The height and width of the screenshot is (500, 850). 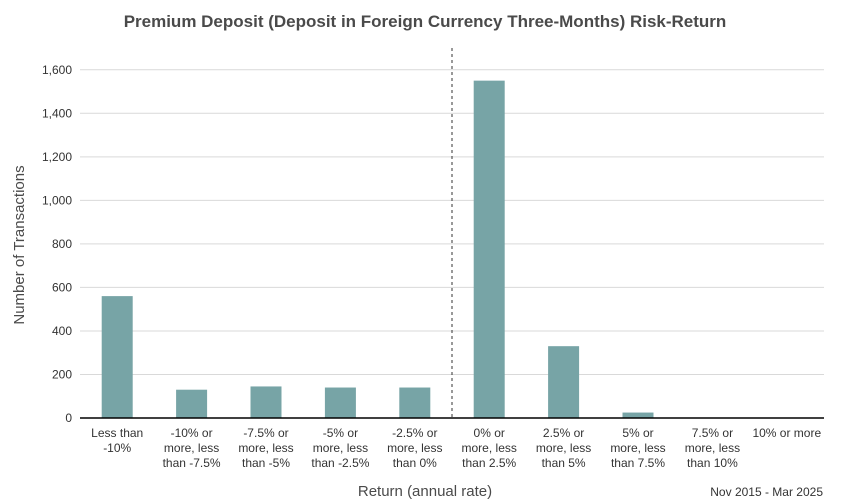 I want to click on x-tick-label: 7.5% or more, less than 10%, so click(x=712, y=448).